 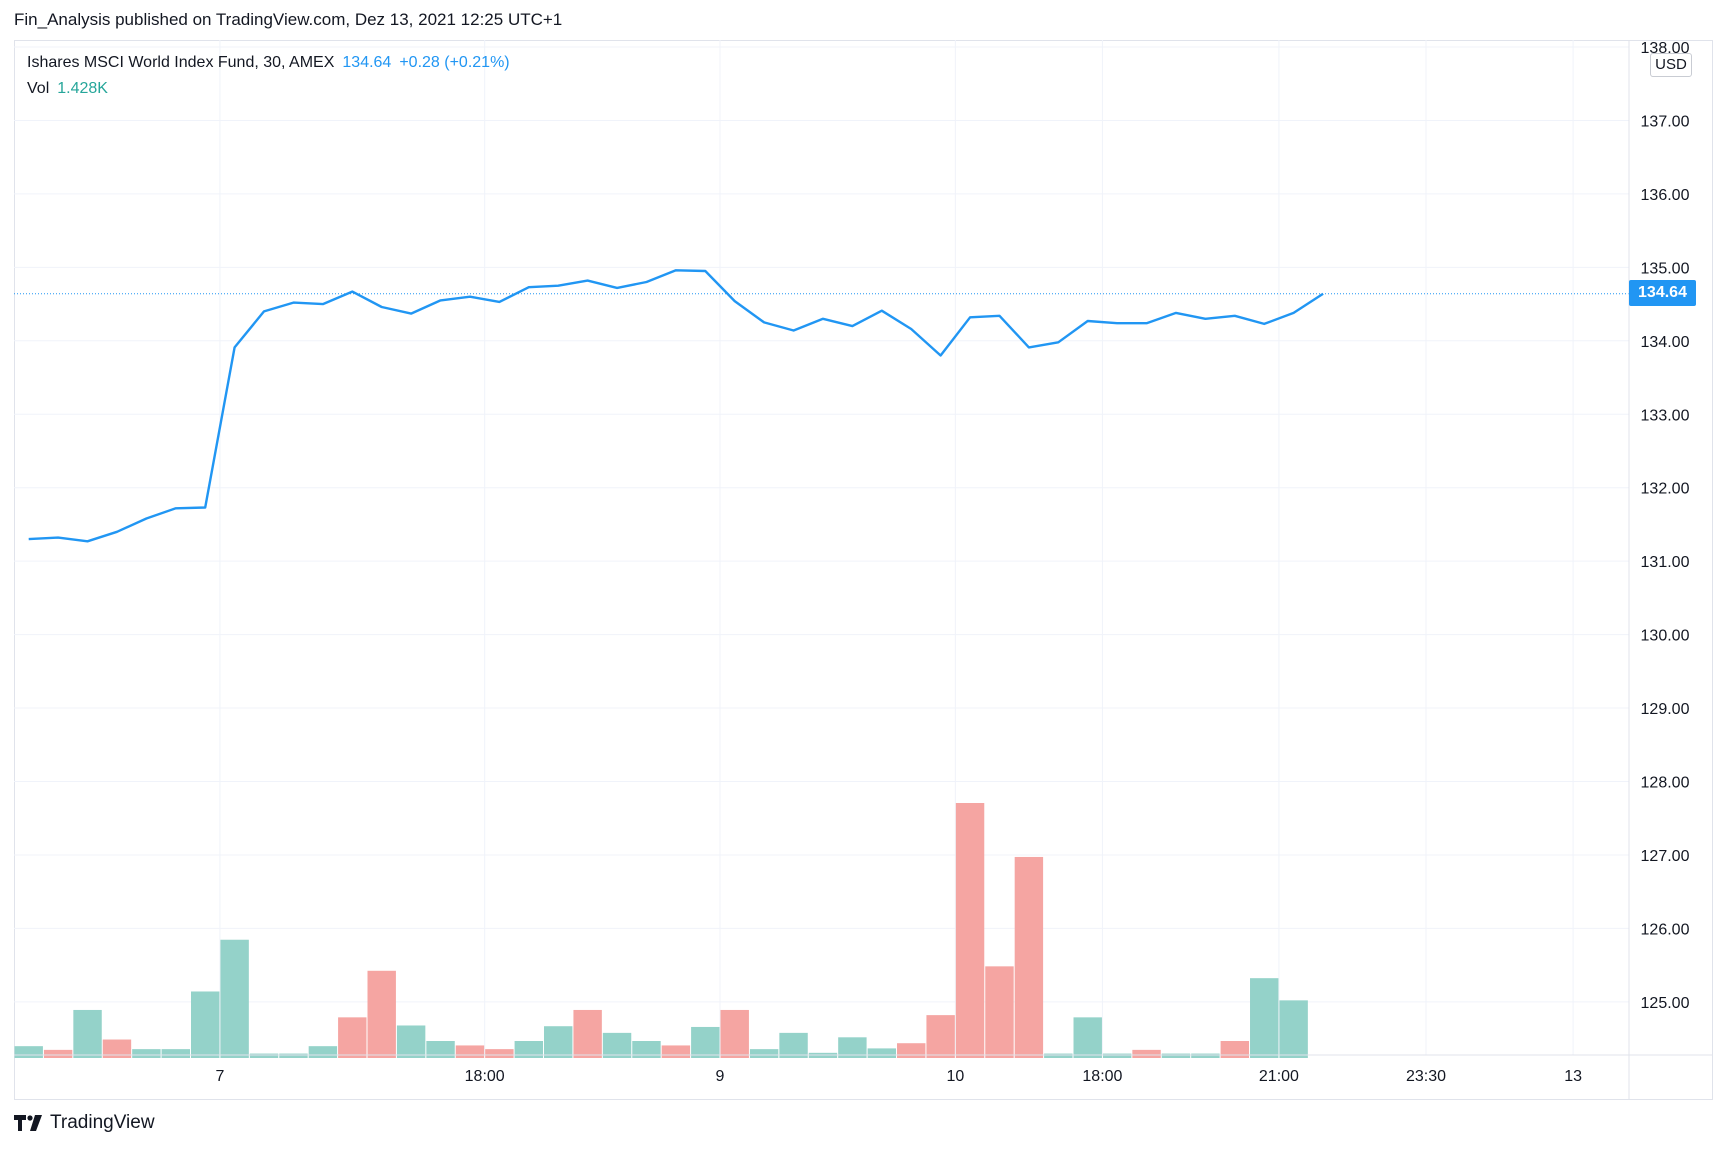 What do you see at coordinates (1665, 929) in the screenshot?
I see `price-tick-label: 126.00` at bounding box center [1665, 929].